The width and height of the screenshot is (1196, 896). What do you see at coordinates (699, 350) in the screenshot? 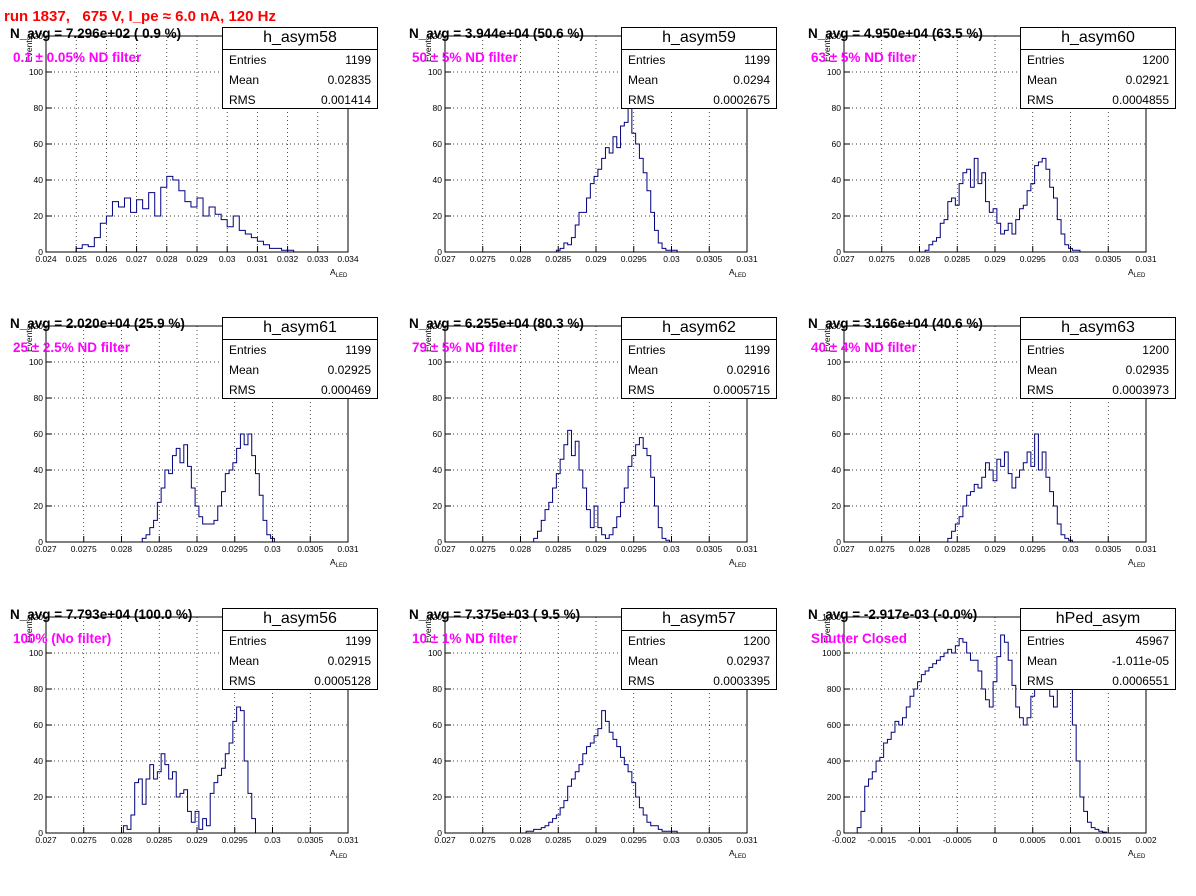
I see `stats-row: Entries 1199` at bounding box center [699, 350].